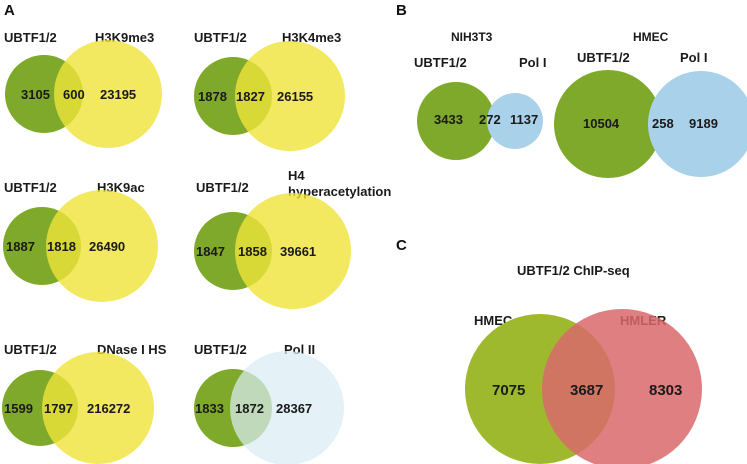 The height and width of the screenshot is (464, 747). I want to click on venn-c-title: UBTF1/2 ChIP-seq, so click(573, 270).